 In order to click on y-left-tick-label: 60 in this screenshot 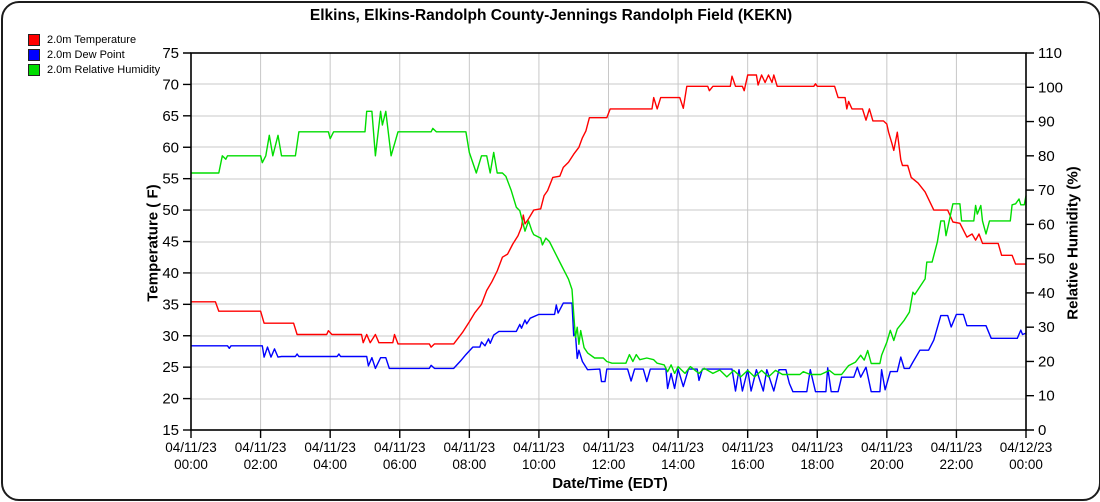, I will do `click(170, 147)`.